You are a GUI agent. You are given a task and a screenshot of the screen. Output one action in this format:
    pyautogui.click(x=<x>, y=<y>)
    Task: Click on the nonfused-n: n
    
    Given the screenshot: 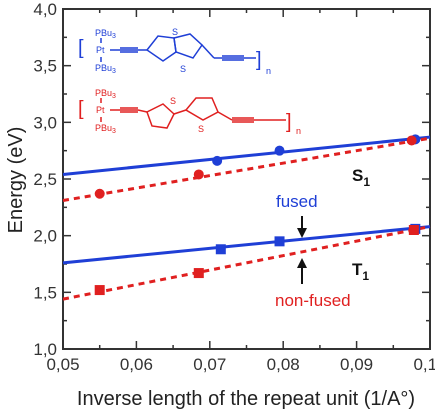 What is the action you would take?
    pyautogui.click(x=298, y=131)
    